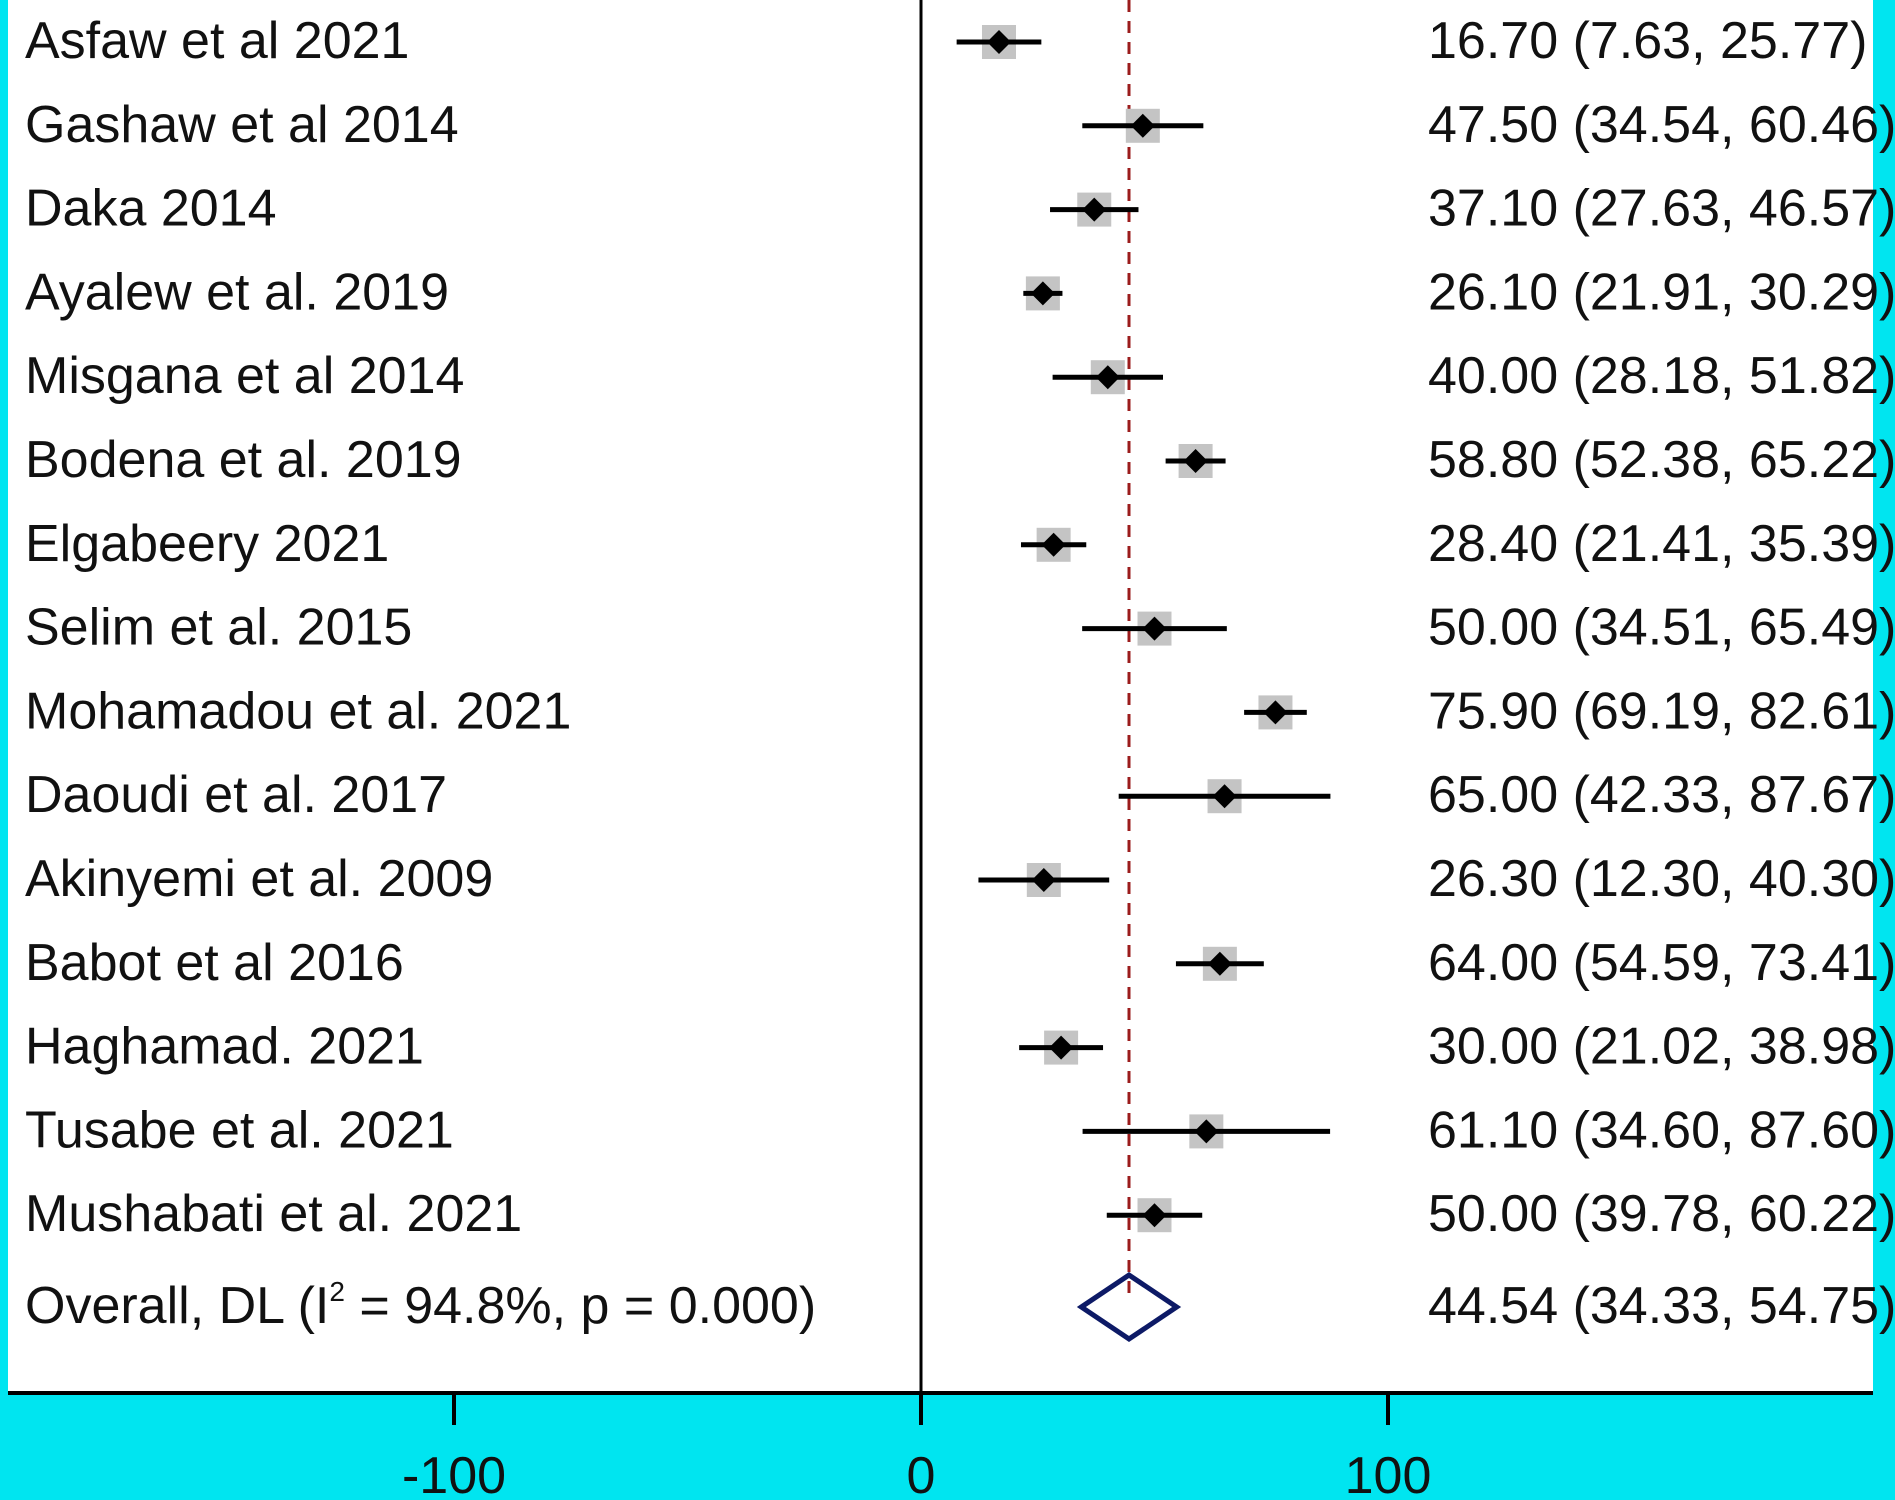 The image size is (1895, 1500). I want to click on study-label: Selim et al. 2015, so click(218, 628).